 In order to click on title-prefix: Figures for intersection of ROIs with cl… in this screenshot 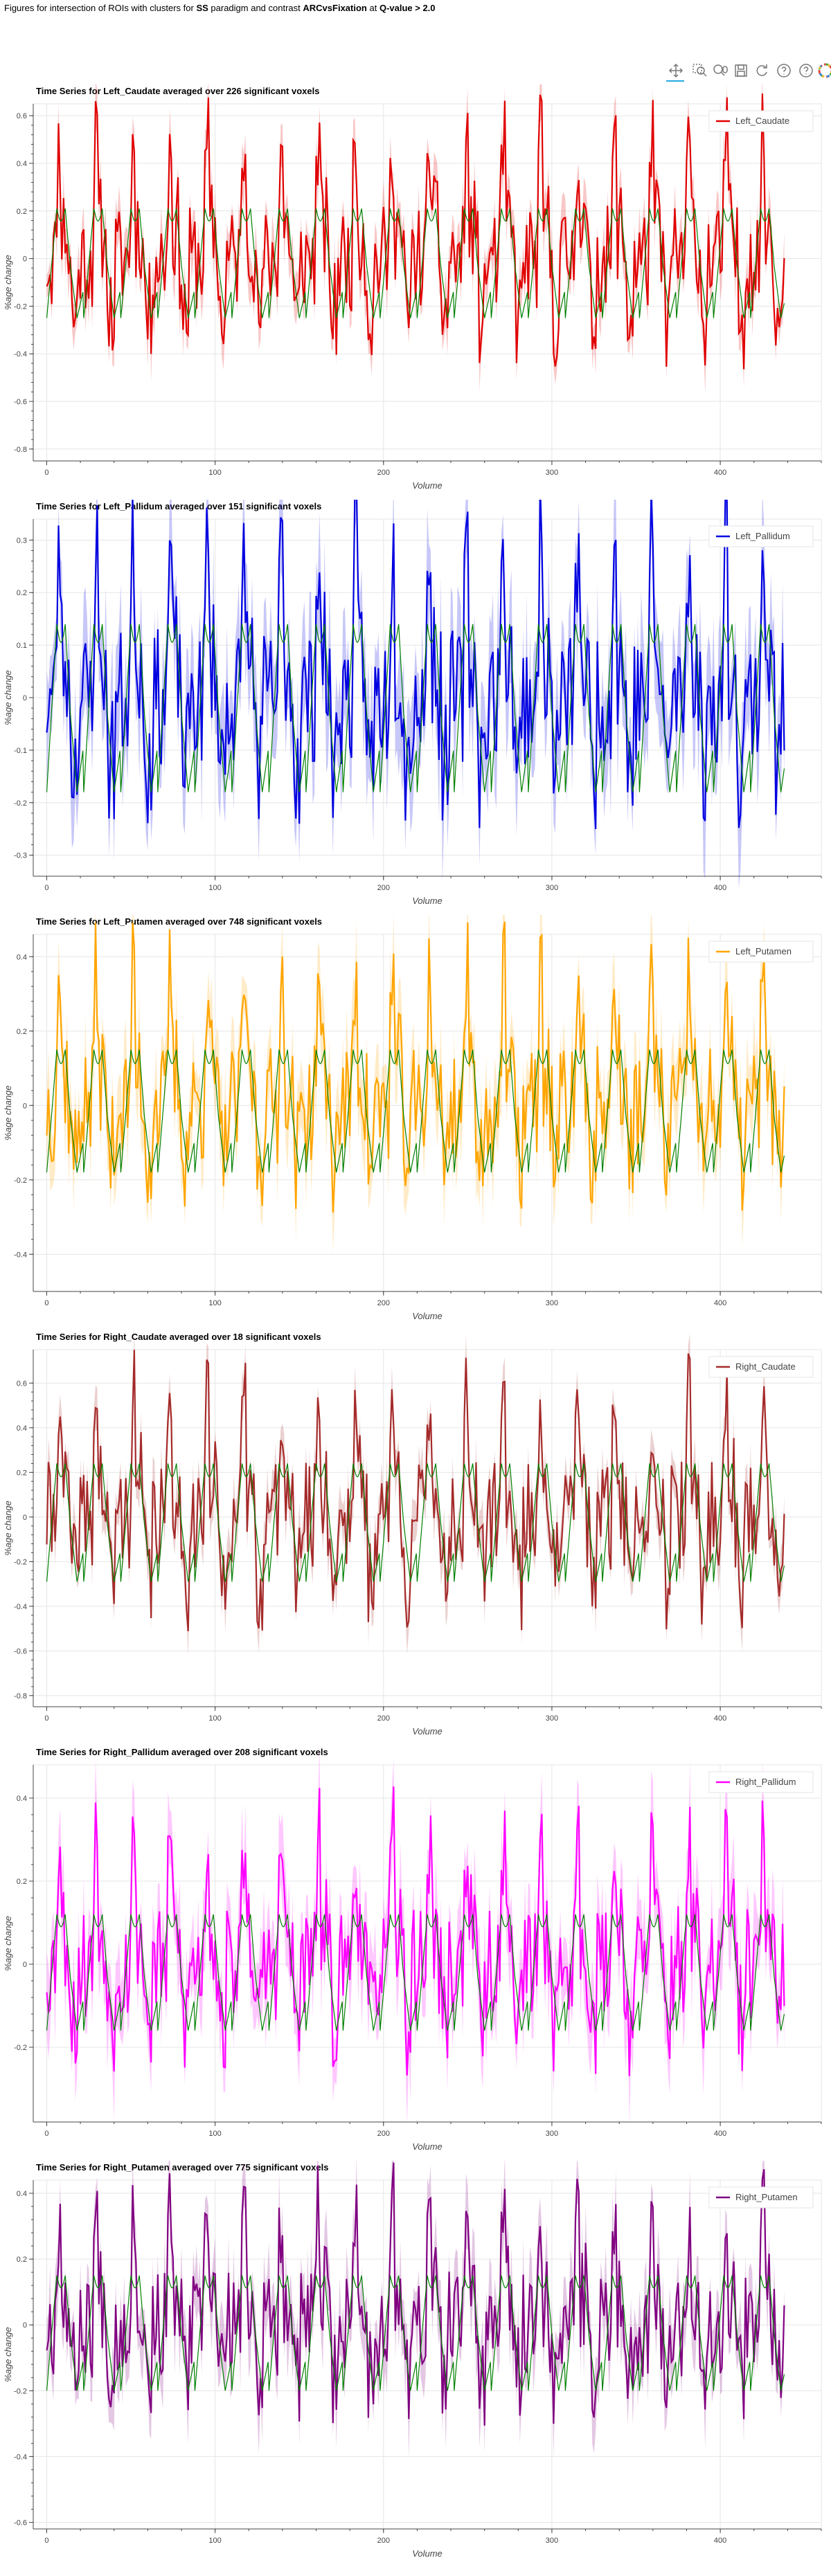, I will do `click(99, 8)`.